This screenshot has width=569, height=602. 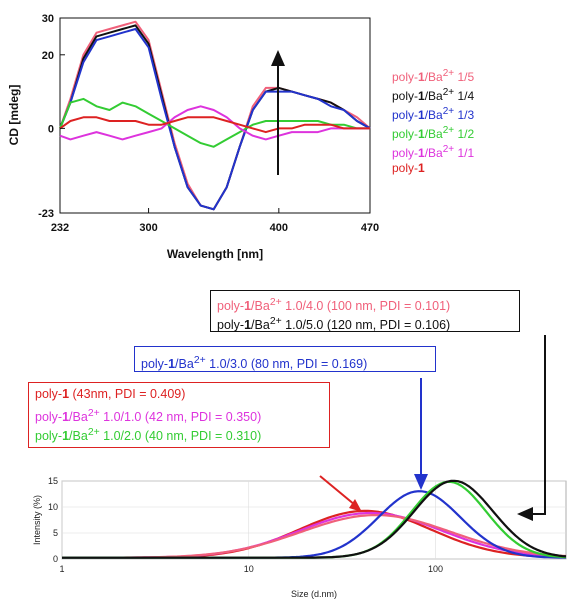 I want to click on annotation-box-2-line-2: poly-1/Ba2+ 1.0/2.0 (40 nm, PDI = 0.310), so click(x=148, y=435).